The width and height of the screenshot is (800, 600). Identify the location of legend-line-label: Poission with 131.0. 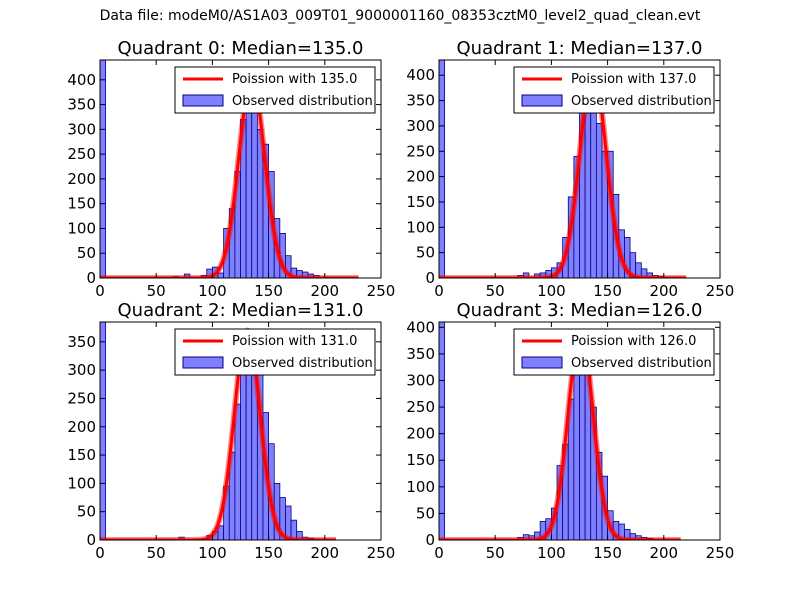
(294, 341).